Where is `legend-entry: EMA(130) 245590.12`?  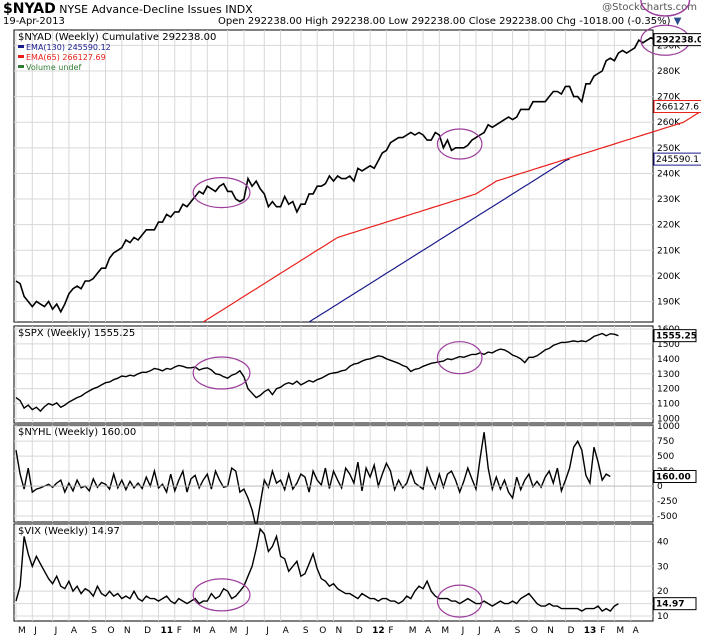 legend-entry: EMA(130) 245590.12 is located at coordinates (68, 47).